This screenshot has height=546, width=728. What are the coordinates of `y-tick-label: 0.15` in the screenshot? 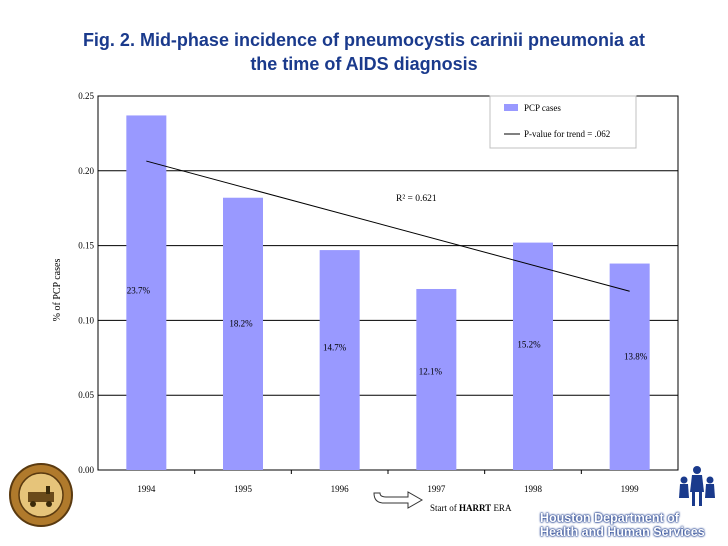 It's located at (86, 246).